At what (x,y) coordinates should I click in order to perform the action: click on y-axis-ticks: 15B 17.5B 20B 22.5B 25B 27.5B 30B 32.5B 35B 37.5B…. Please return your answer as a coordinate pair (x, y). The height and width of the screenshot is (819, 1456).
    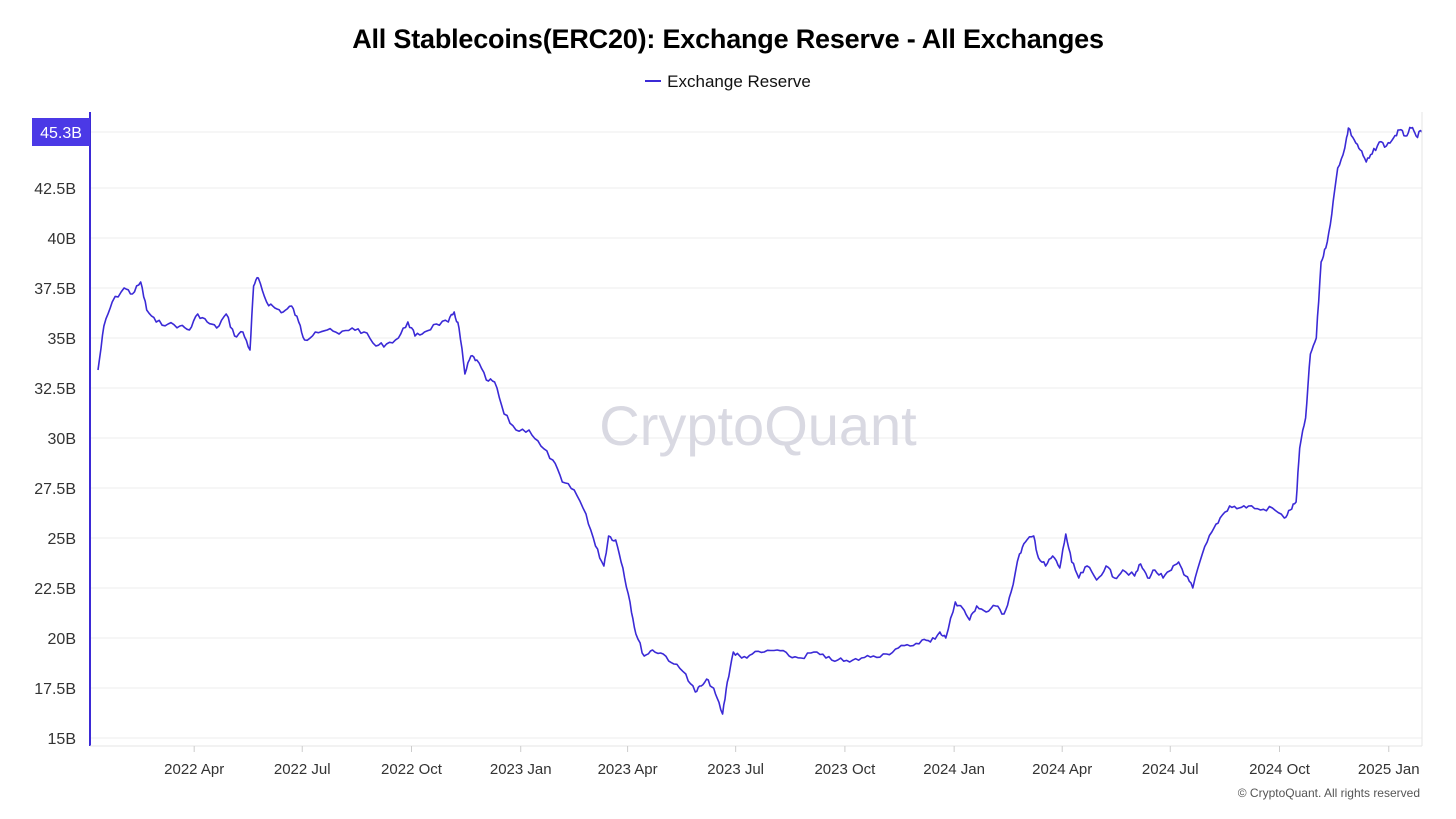
    Looking at the image, I should click on (55, 464).